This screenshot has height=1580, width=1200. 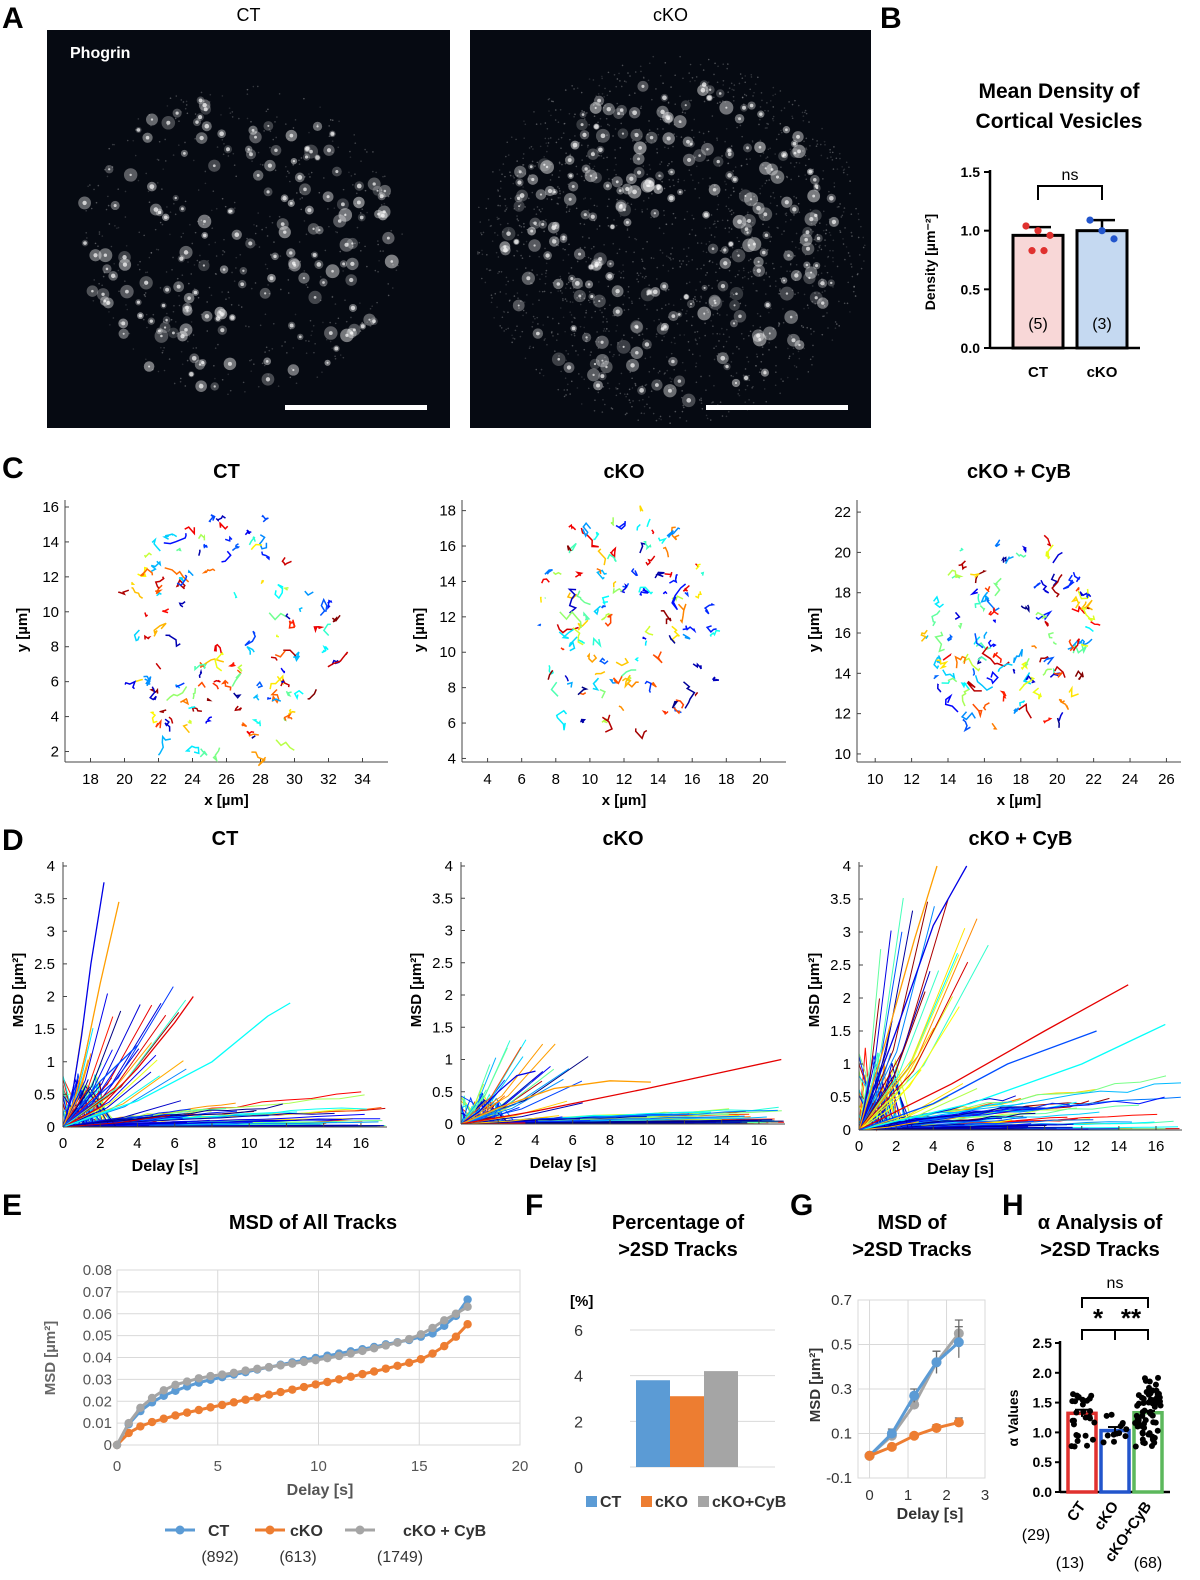 I want to click on y-tick-label: 0.08, so click(x=97, y=1270).